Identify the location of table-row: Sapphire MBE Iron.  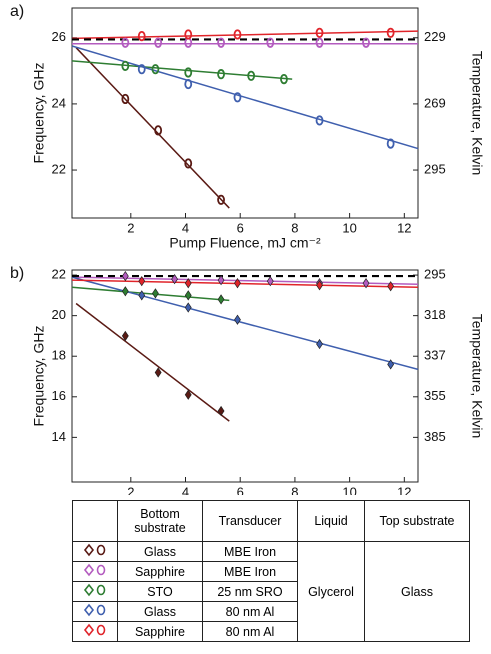
(271, 571).